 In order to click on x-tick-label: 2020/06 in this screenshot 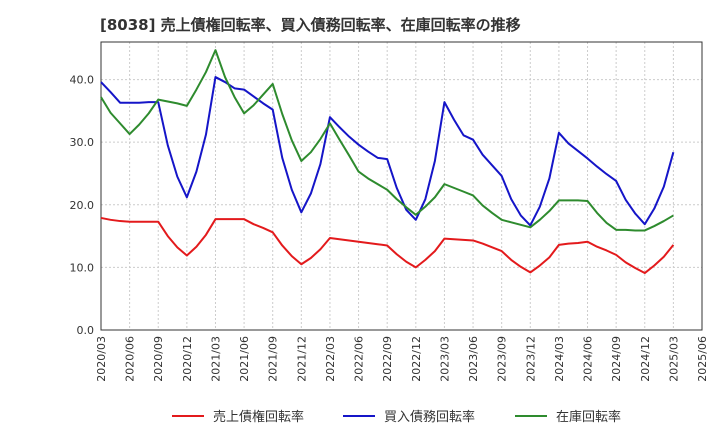, I will do `click(130, 359)`.